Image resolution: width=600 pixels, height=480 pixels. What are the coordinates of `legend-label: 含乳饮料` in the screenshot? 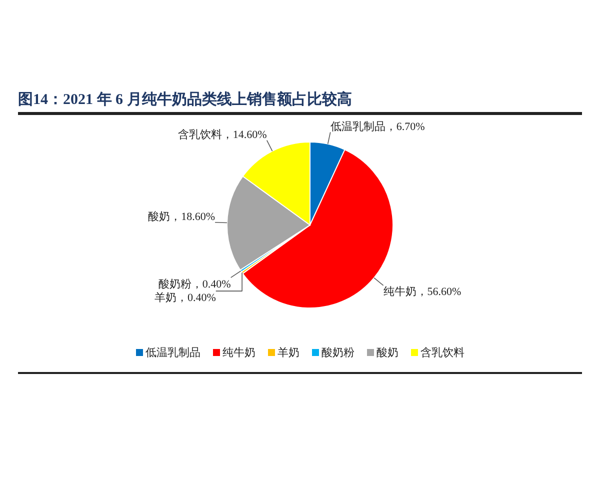 It's located at (442, 353).